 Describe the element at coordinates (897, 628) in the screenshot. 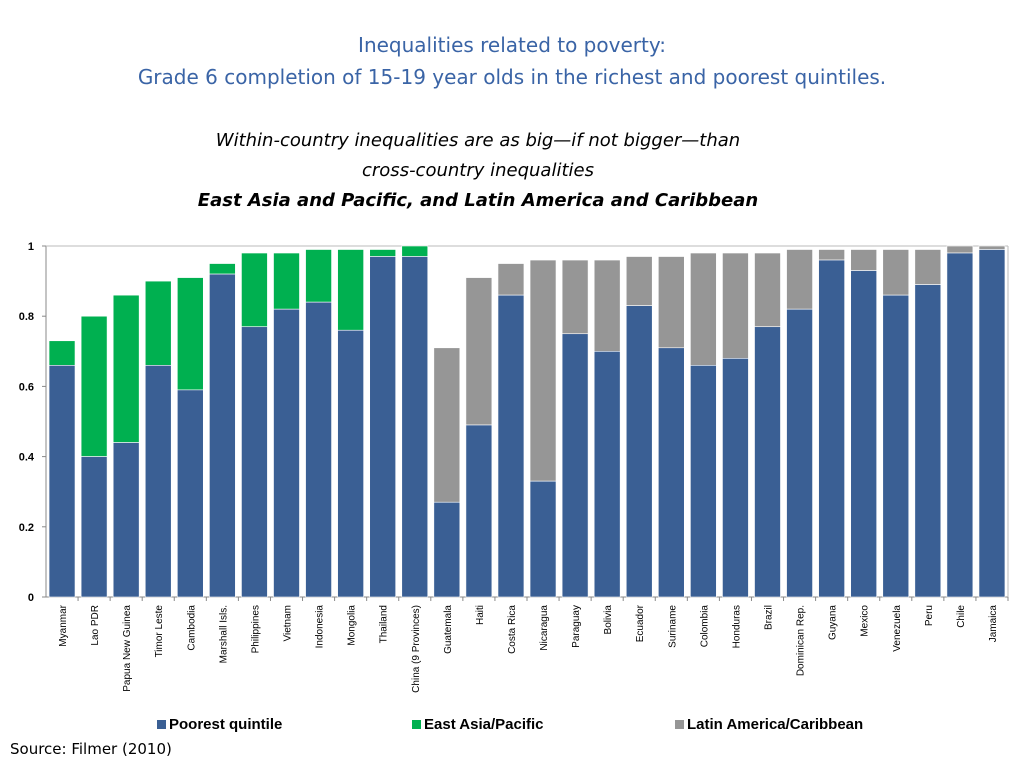

I see `x-tick-label: Venezuela` at that location.